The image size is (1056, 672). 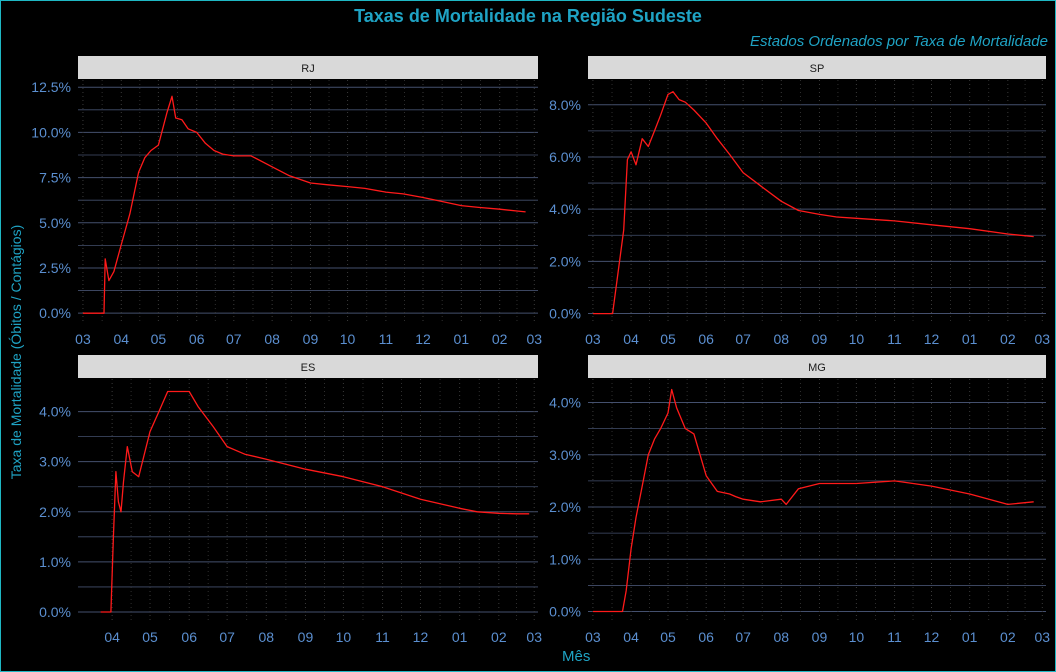 I want to click on facet-strip-label: MG, so click(x=817, y=368).